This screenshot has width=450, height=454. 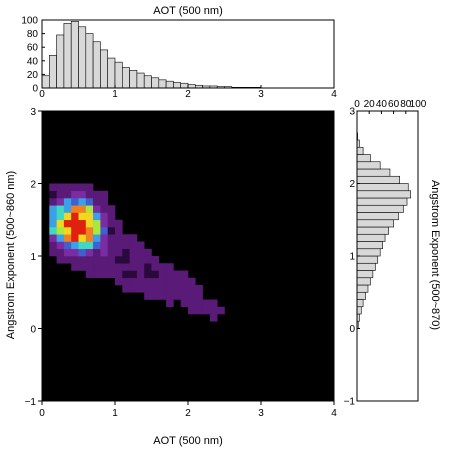 What do you see at coordinates (11, 255) in the screenshot?
I see `y-axis-label: Angstrom Exponent (500~860 nm)` at bounding box center [11, 255].